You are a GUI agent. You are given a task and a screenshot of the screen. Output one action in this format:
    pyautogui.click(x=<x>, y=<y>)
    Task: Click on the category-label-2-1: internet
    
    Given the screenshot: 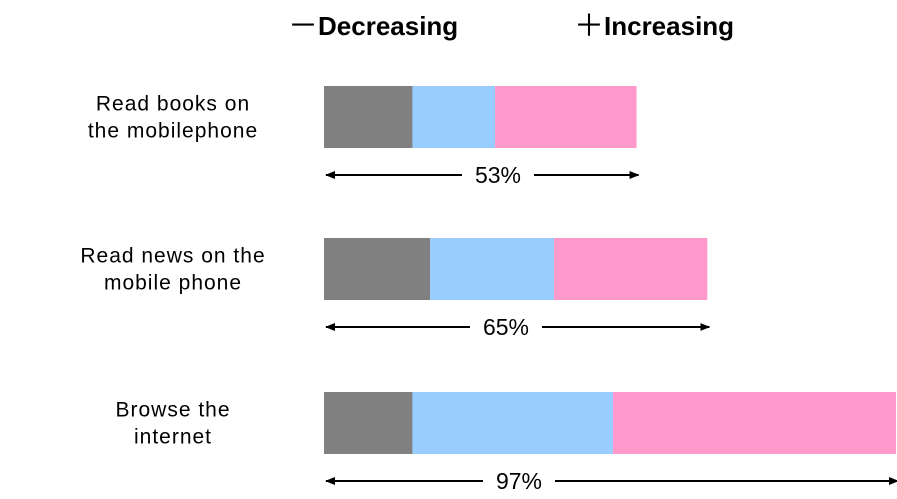 What is the action you would take?
    pyautogui.click(x=173, y=437)
    